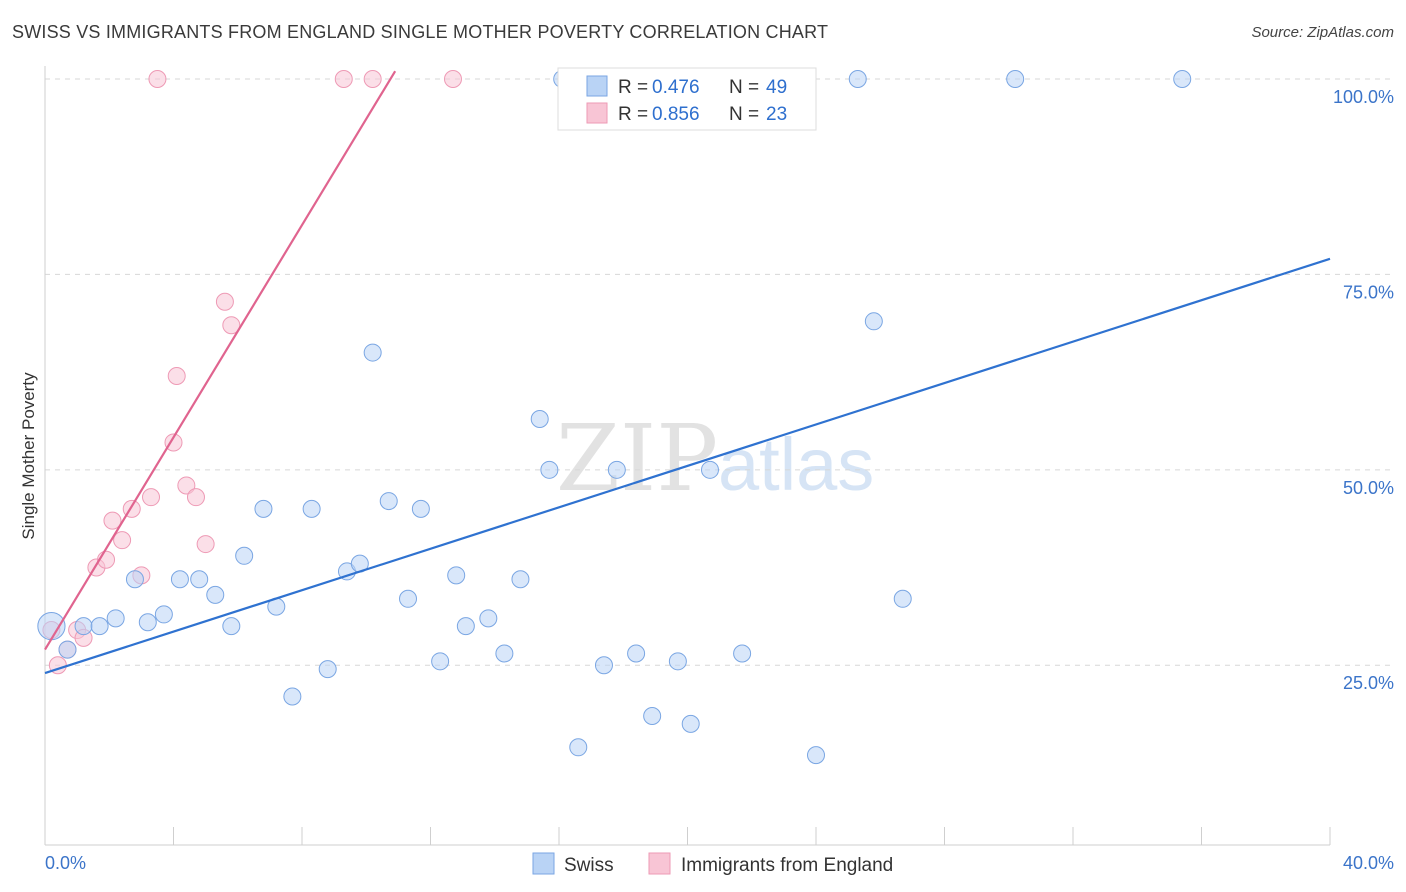 This screenshot has width=1406, height=892. What do you see at coordinates (1368, 488) in the screenshot?
I see `y-tick-label: 50.0%` at bounding box center [1368, 488].